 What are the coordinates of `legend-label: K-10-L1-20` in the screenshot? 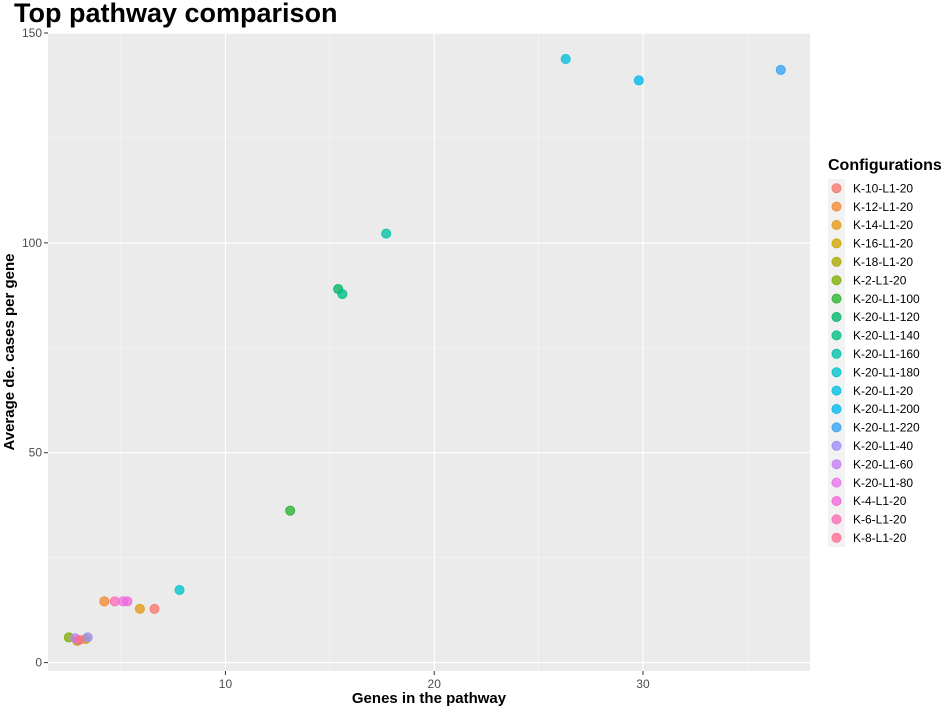 It's located at (883, 188).